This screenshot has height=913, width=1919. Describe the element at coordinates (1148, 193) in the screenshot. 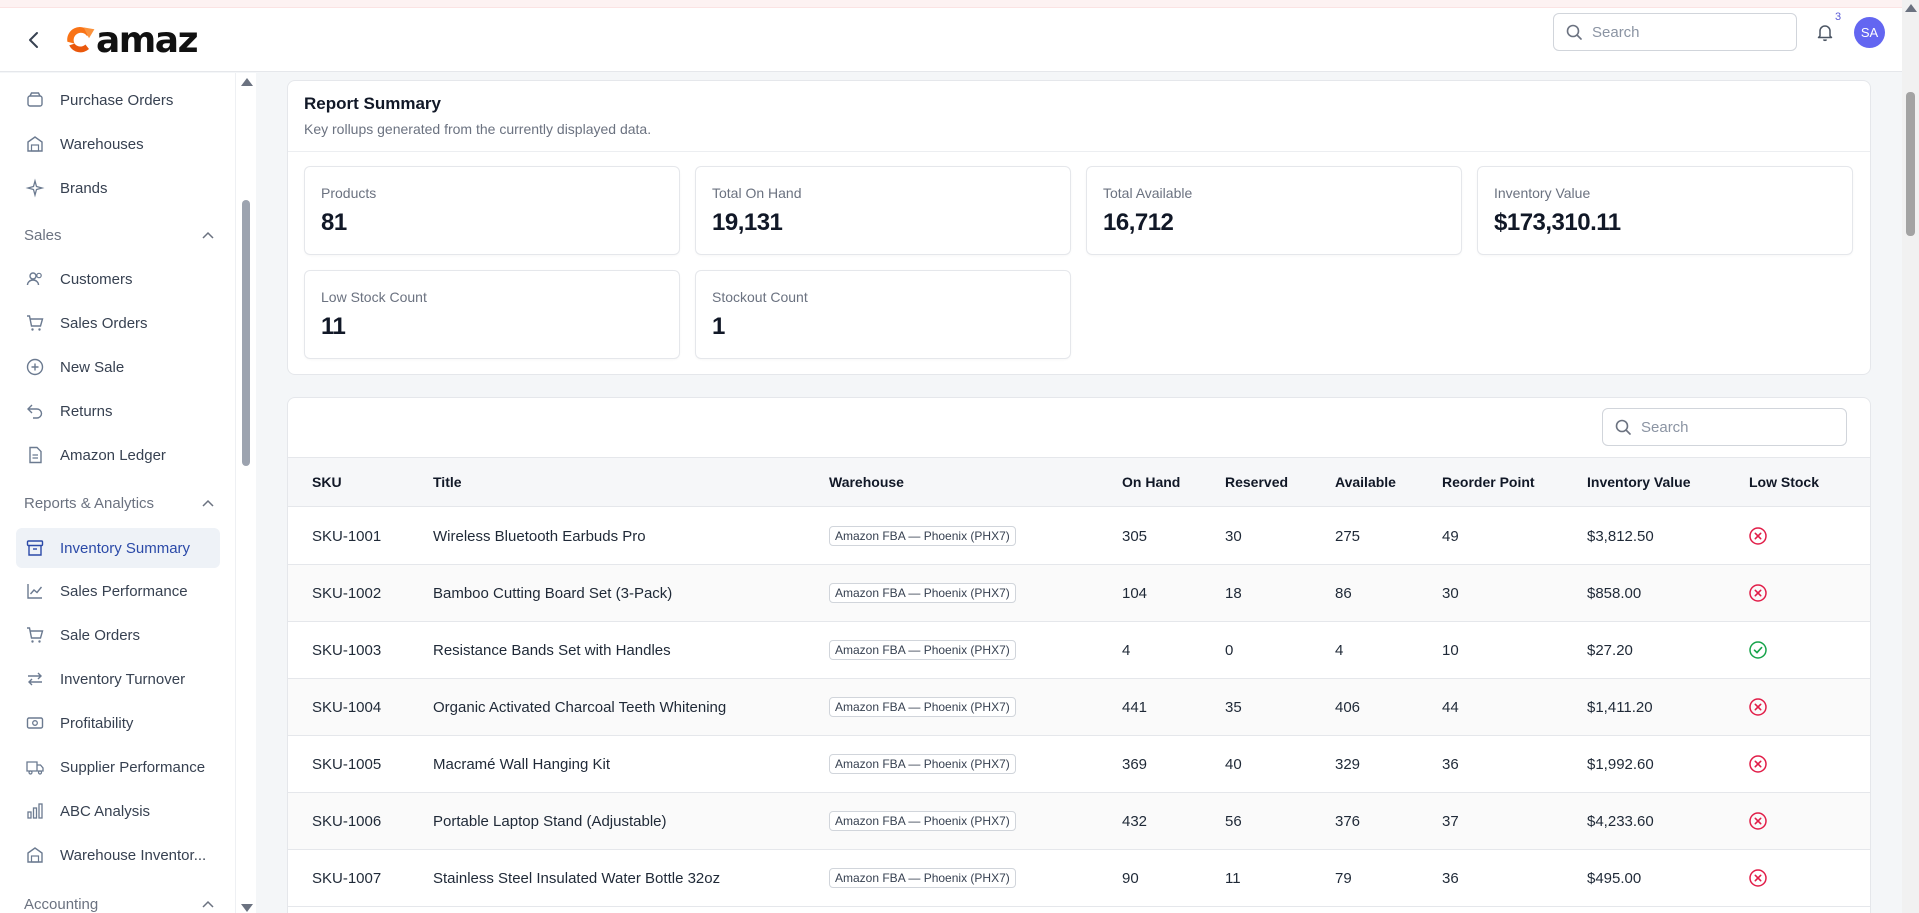

I see `stat-label: Total Available` at that location.